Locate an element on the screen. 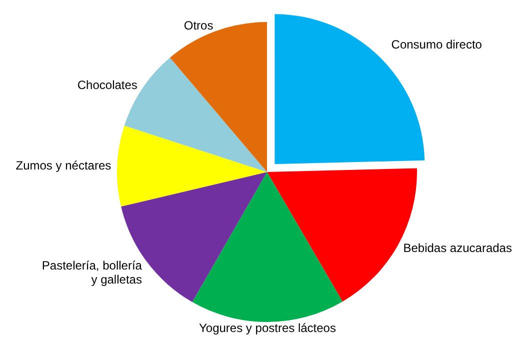 This screenshot has width=530, height=348. slice-label: Consumo directo is located at coordinates (436, 45).